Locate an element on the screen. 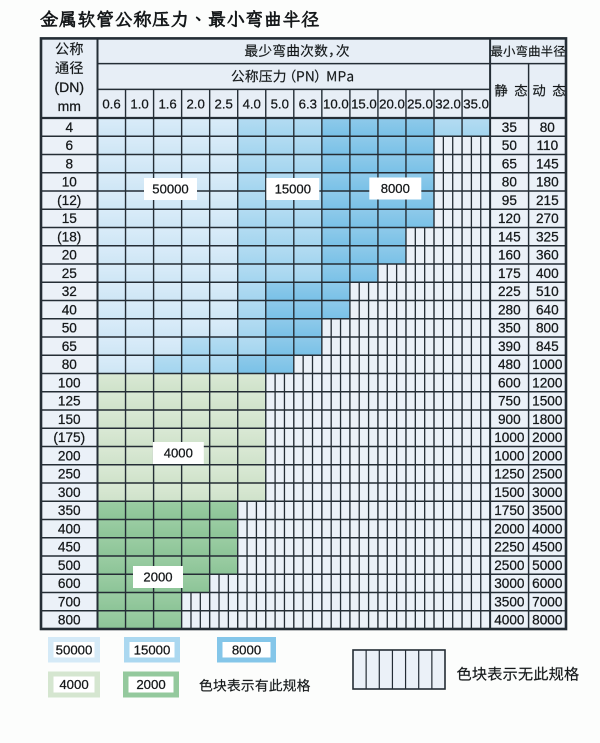 The image size is (600, 743). svg-text: 35 is located at coordinates (509, 127).